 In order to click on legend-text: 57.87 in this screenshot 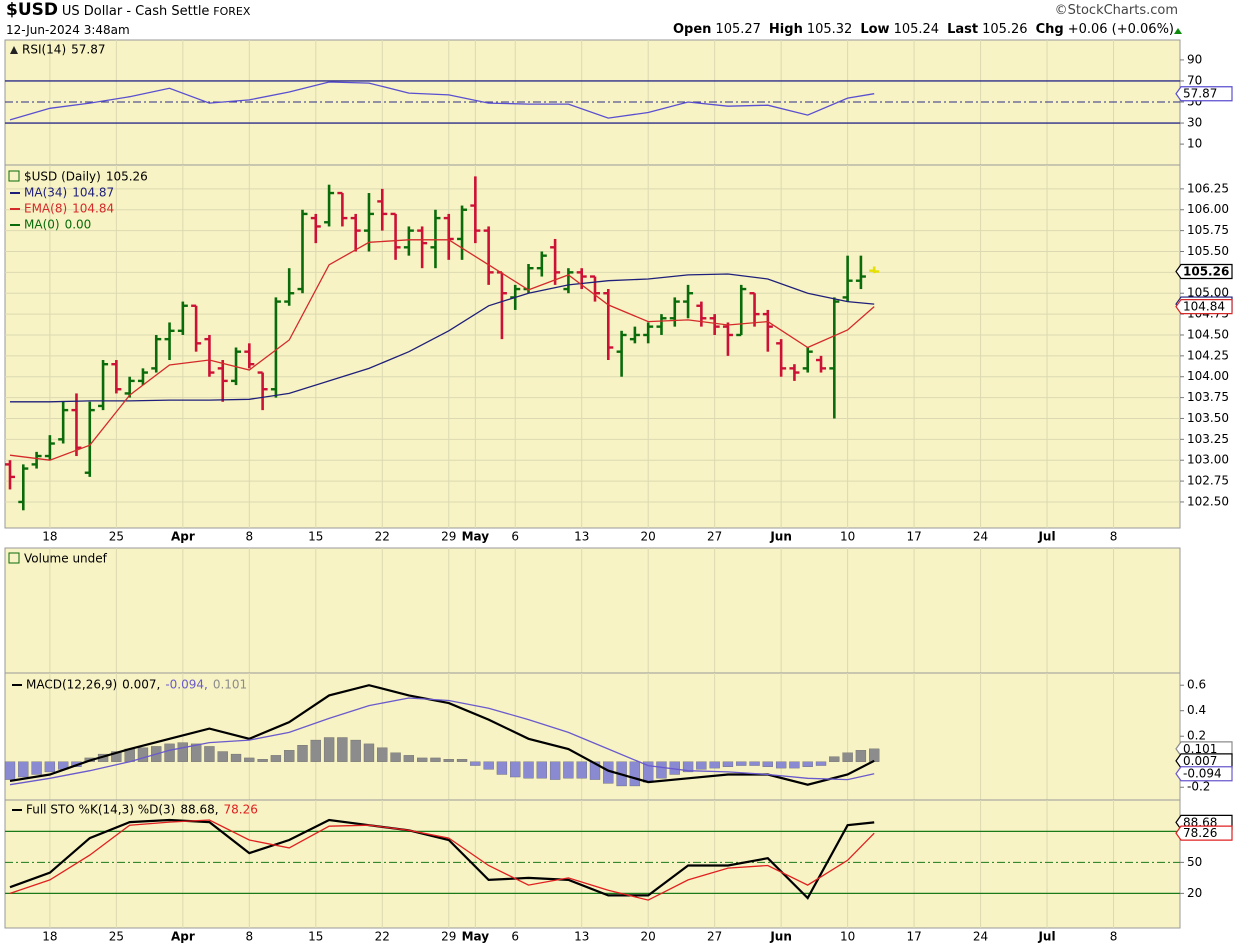, I will do `click(88, 50)`.